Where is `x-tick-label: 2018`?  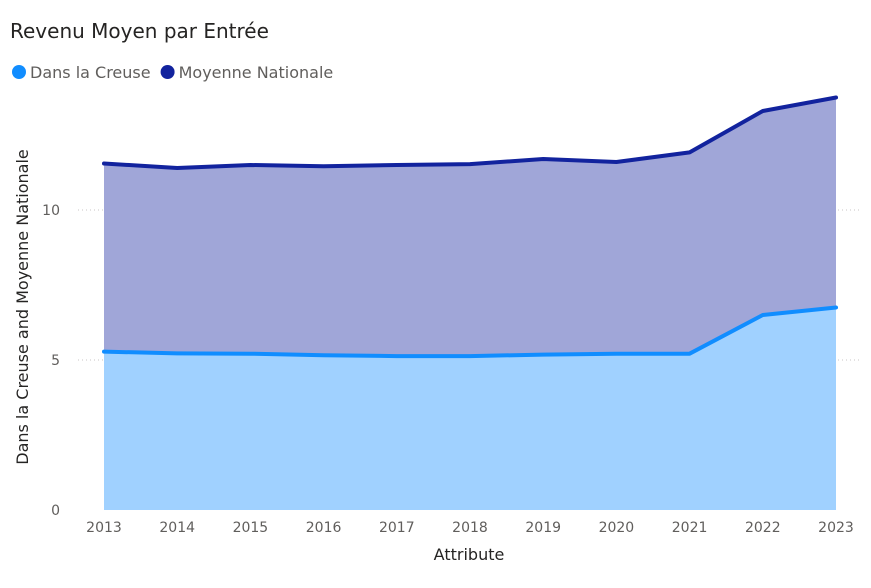 x-tick-label: 2018 is located at coordinates (470, 528).